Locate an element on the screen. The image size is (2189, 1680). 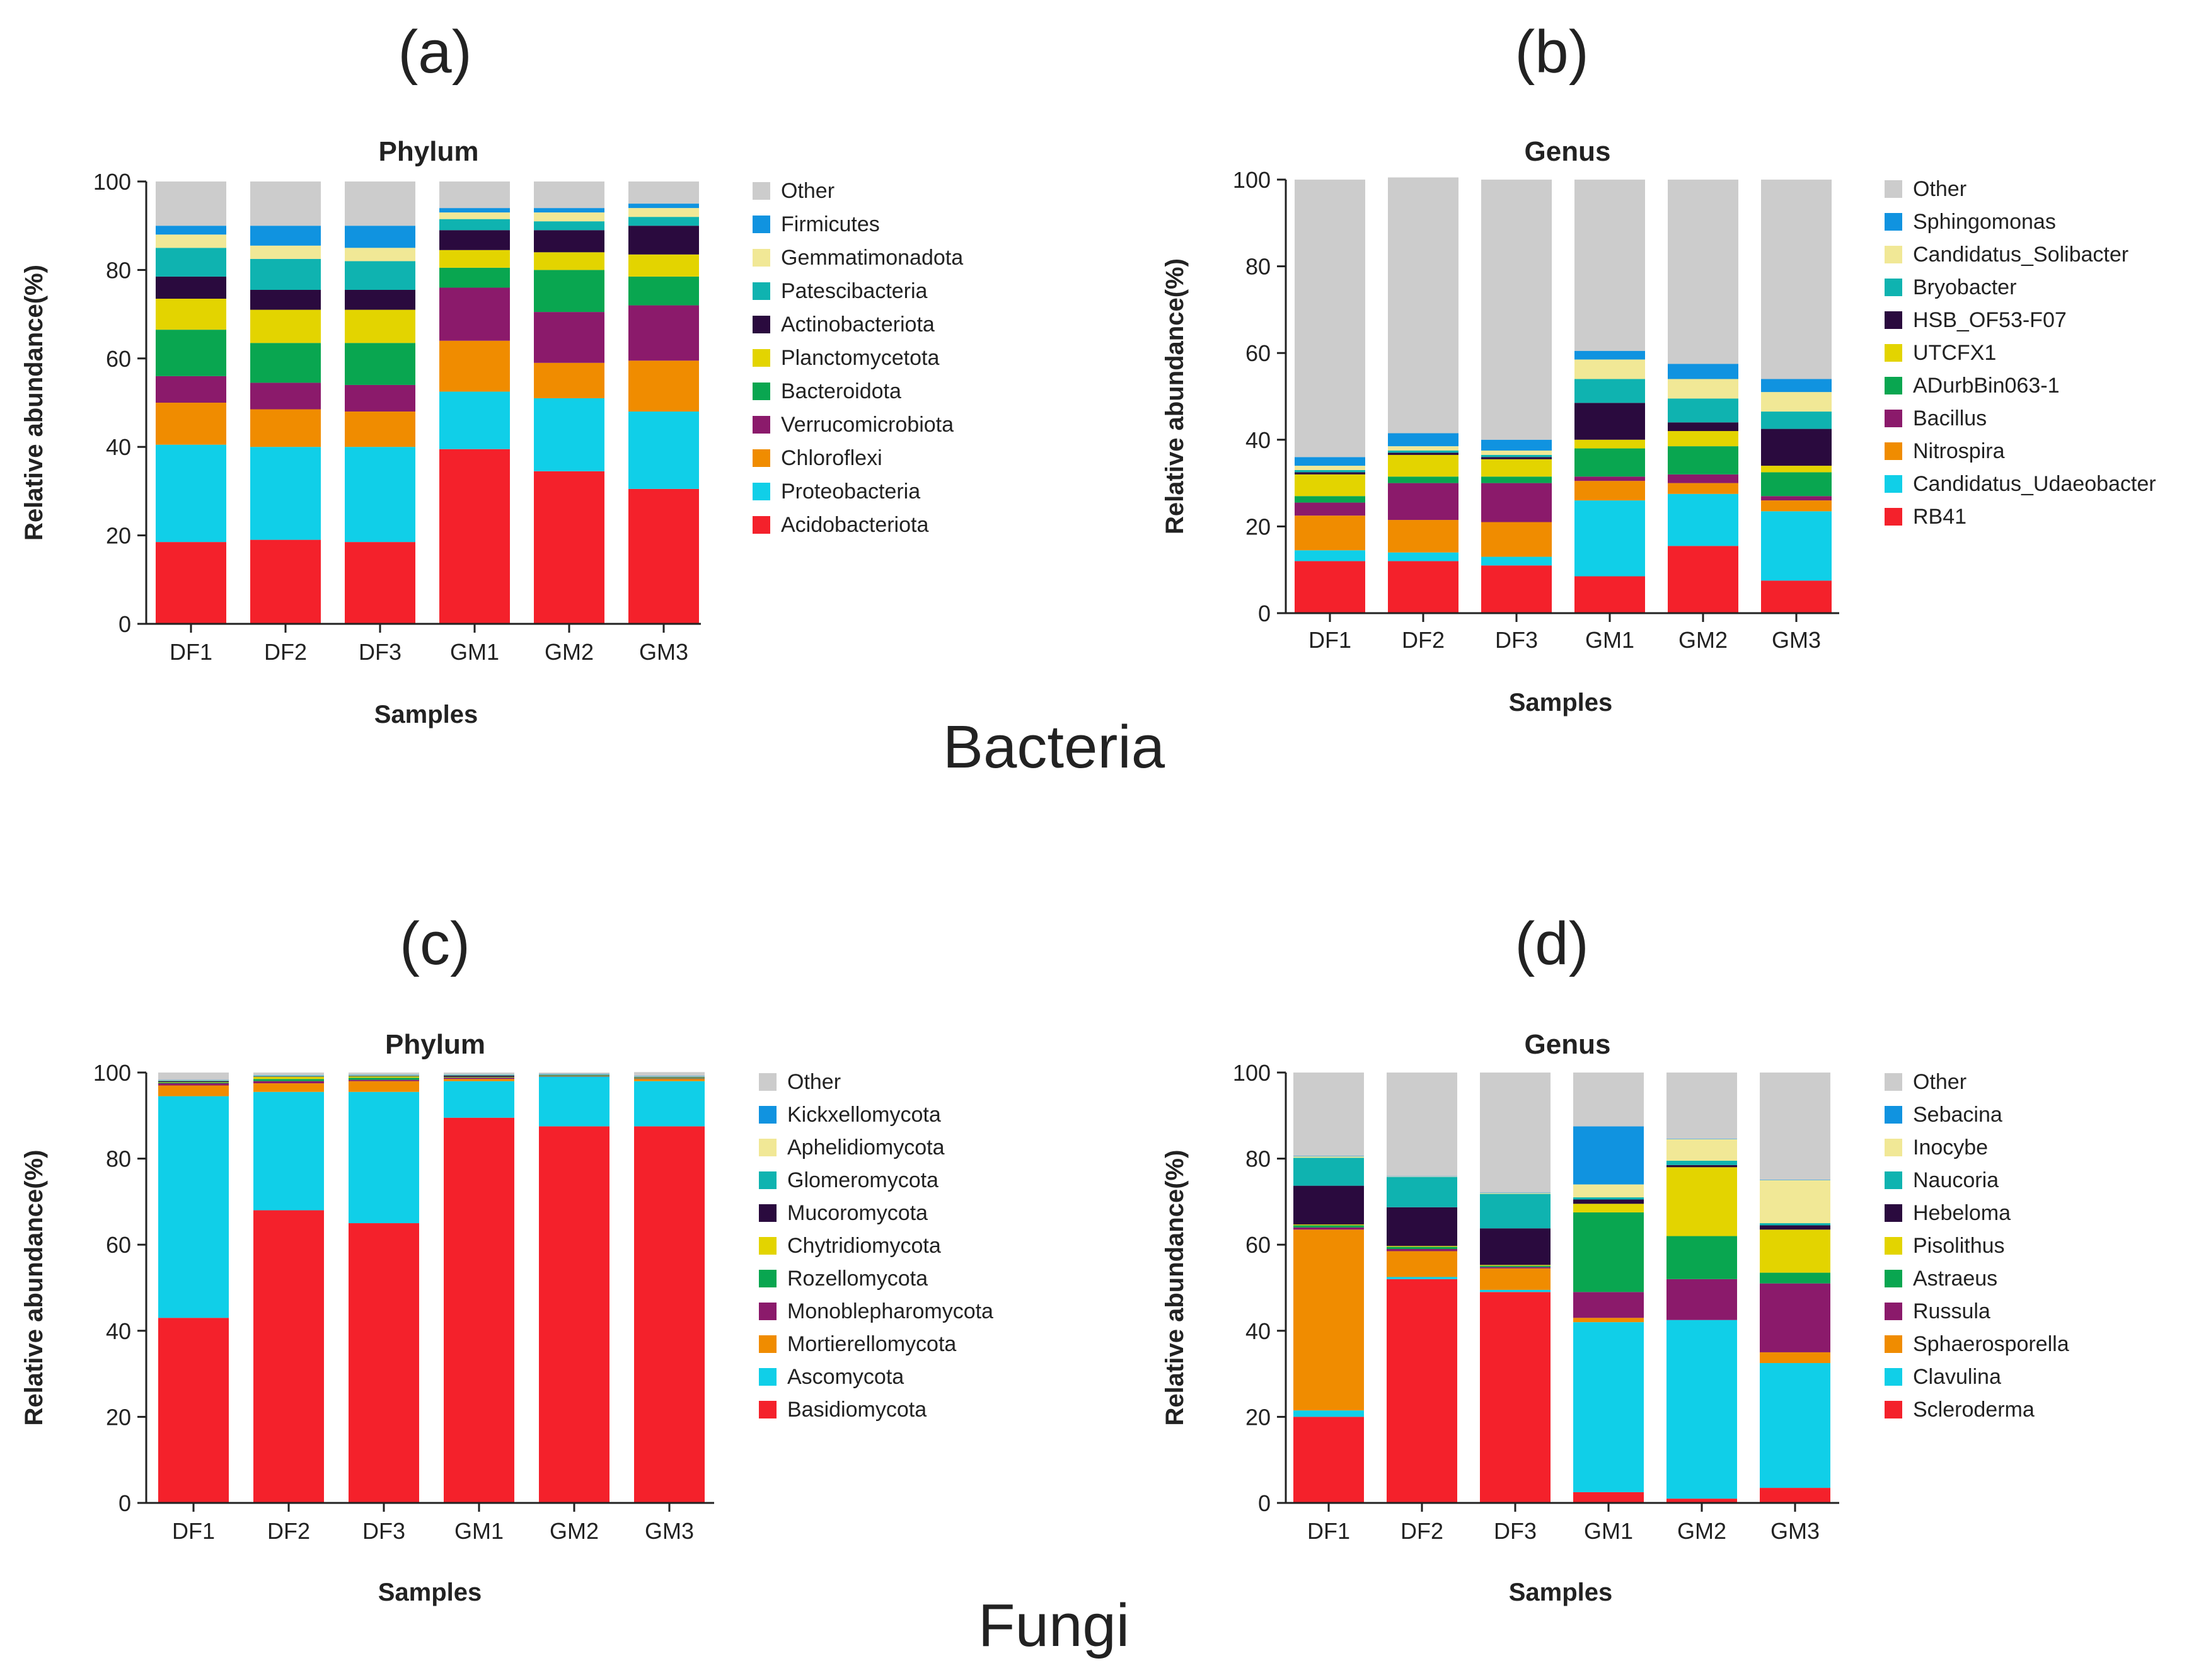
bar-segment-adurbbin063-1-gm2 is located at coordinates (1703, 460).